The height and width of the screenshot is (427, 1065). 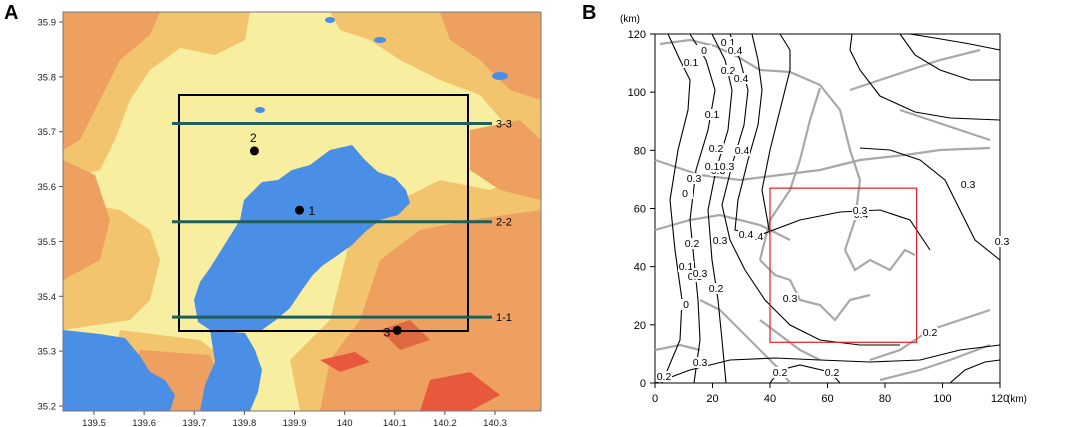 I want to click on b-x-unit: (km), so click(x=1017, y=399).